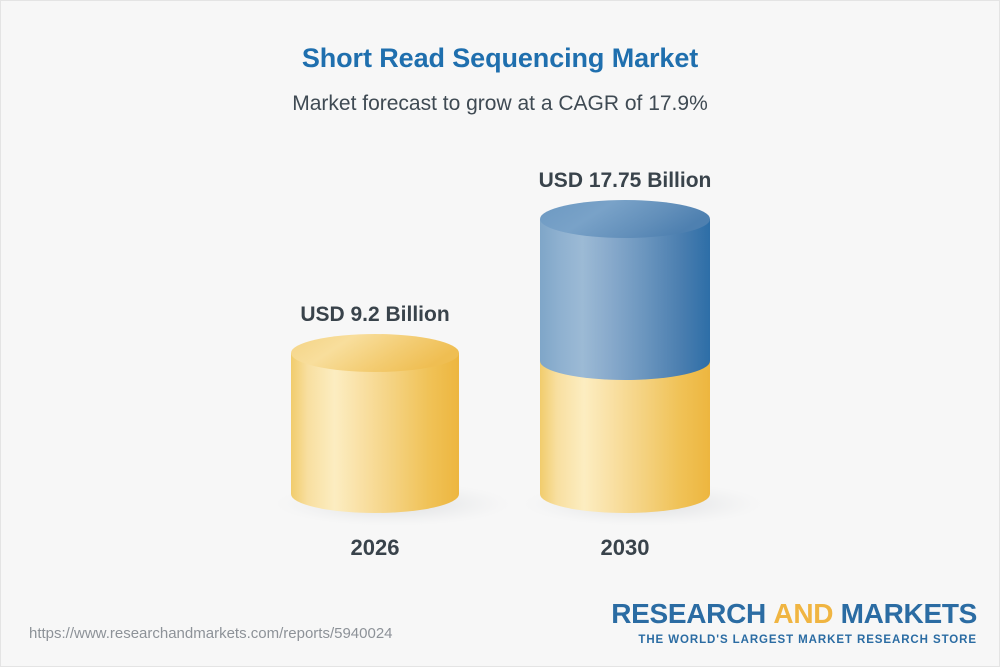 This screenshot has height=667, width=1000. Describe the element at coordinates (625, 547) in the screenshot. I see `category-label-2030: 2030` at that location.